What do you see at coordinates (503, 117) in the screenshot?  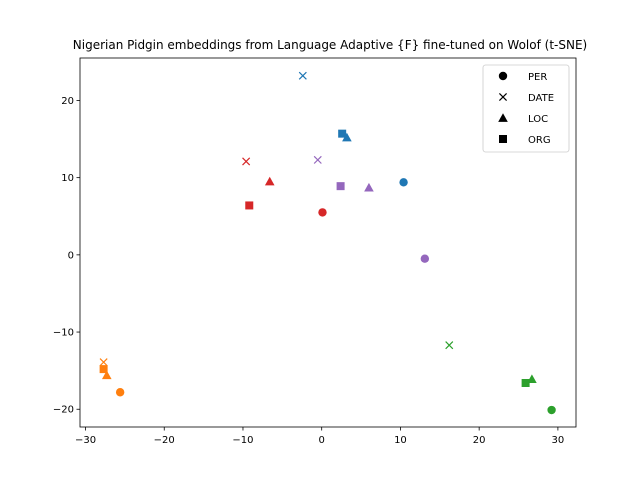 I see `legend-marker-triangle` at bounding box center [503, 117].